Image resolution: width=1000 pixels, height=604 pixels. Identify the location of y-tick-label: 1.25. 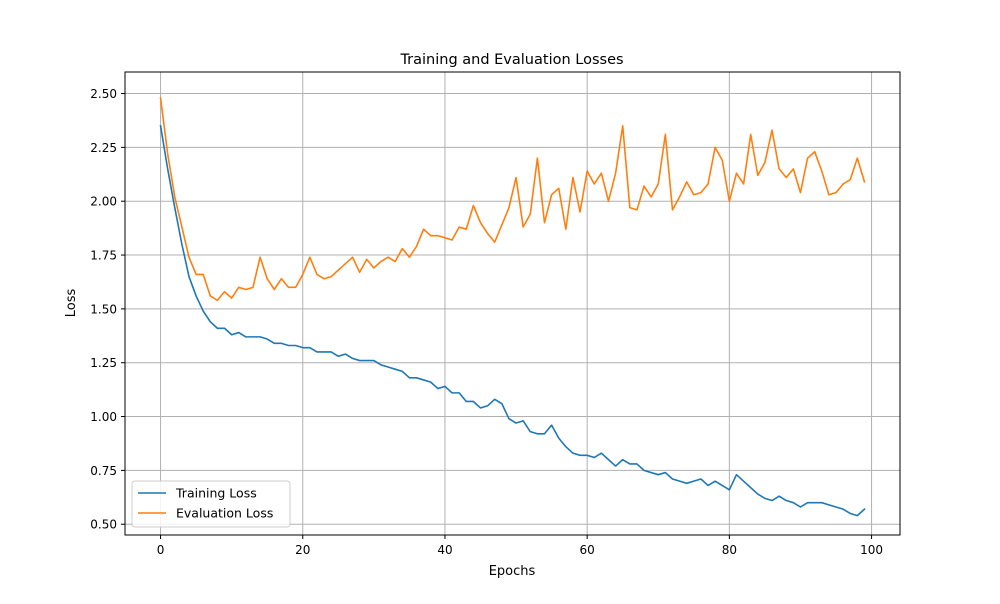
(103, 363).